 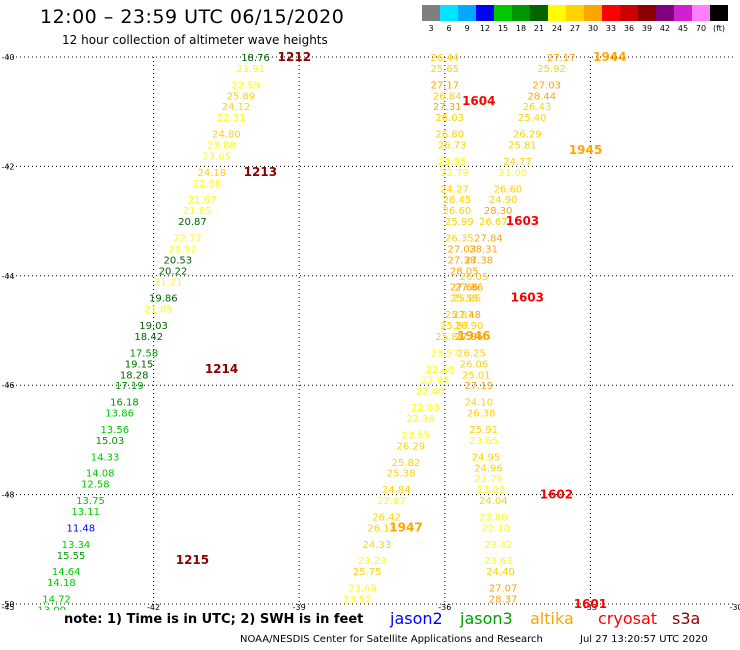 I want to click on swh-value: 26.45, so click(x=457, y=200).